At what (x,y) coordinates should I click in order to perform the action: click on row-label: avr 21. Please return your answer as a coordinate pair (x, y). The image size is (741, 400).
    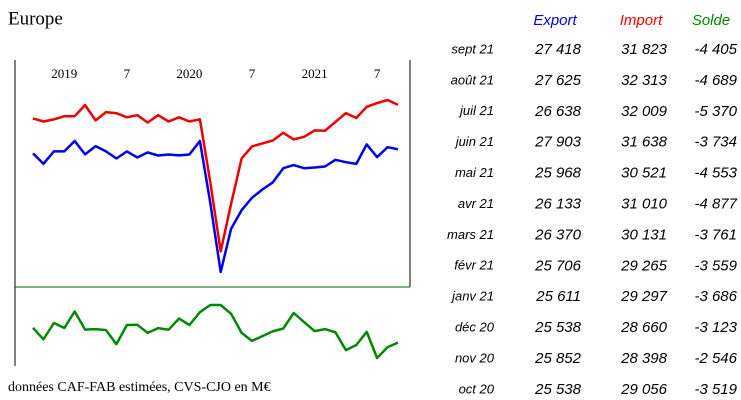
    Looking at the image, I should click on (476, 203).